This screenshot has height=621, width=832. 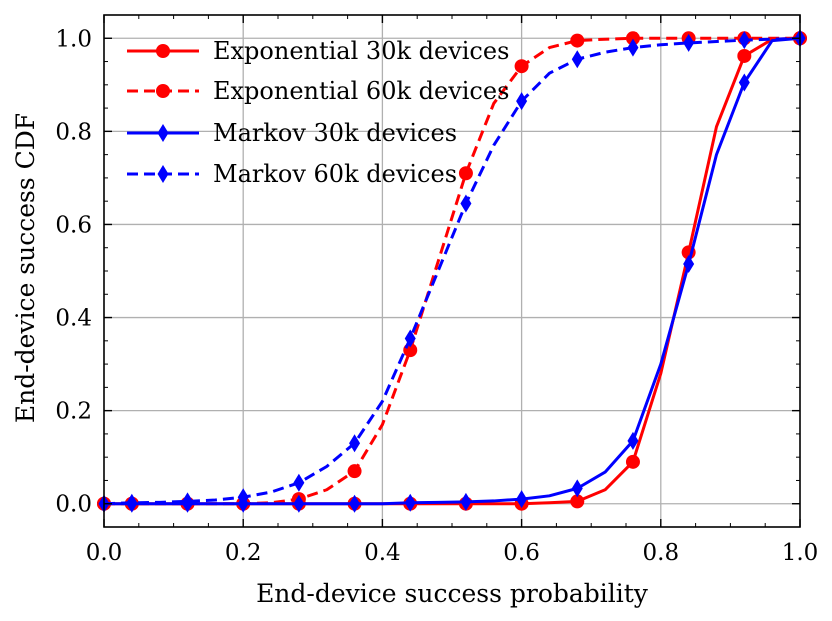 What do you see at coordinates (243, 553) in the screenshot?
I see `x-tick-label: 0.2` at bounding box center [243, 553].